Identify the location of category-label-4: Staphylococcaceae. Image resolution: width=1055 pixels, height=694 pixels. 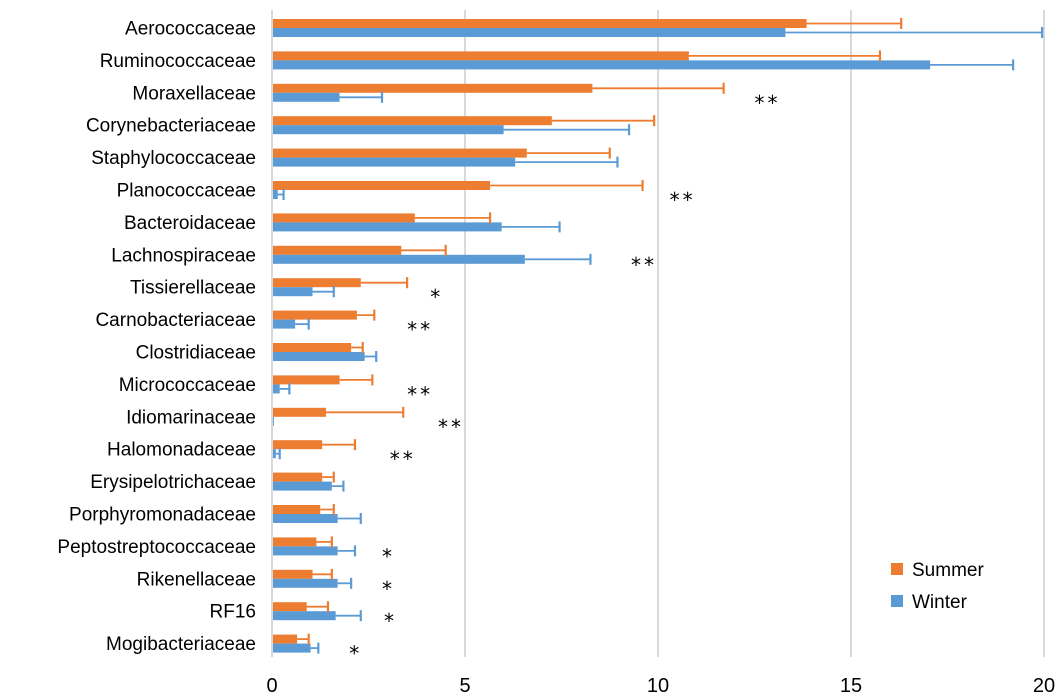
(173, 158).